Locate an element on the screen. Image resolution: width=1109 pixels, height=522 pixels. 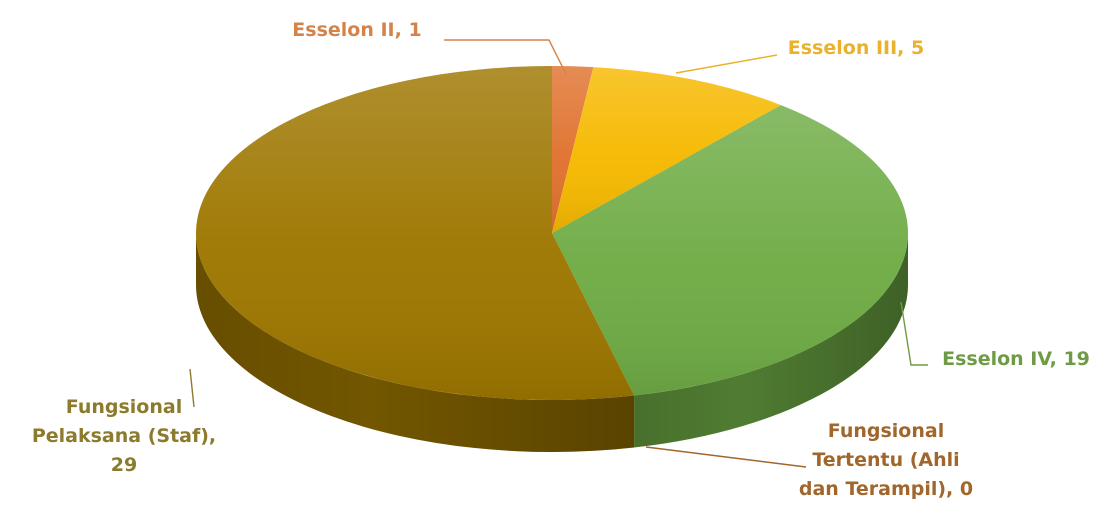
data-label-line-fungsional-tertentu-ahli-dan-terampil-3: dan Terampil), 0 is located at coordinates (886, 489).